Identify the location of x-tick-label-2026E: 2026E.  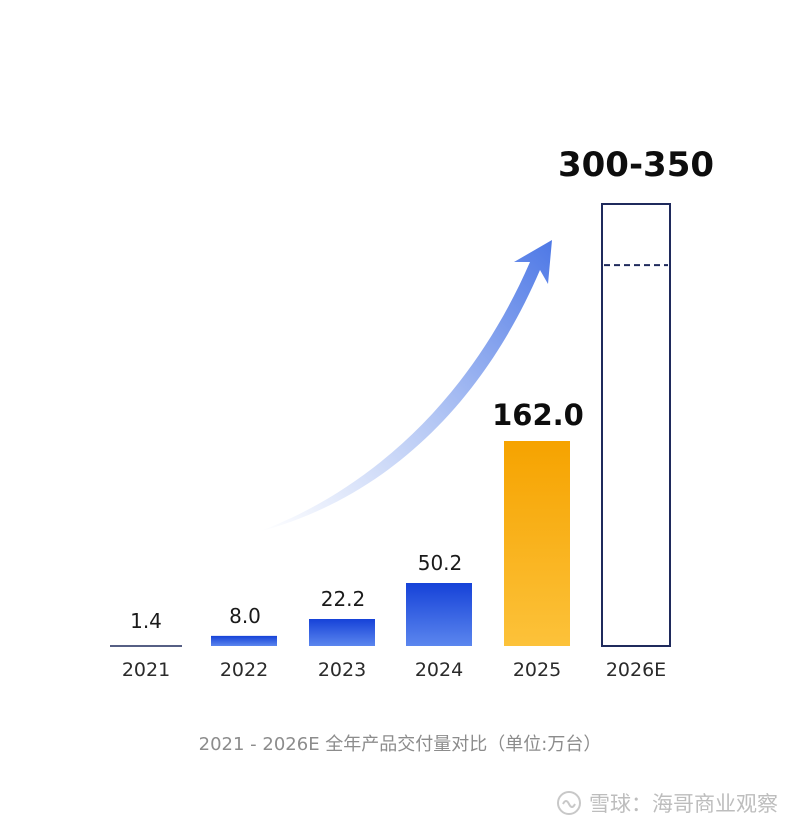
(636, 670).